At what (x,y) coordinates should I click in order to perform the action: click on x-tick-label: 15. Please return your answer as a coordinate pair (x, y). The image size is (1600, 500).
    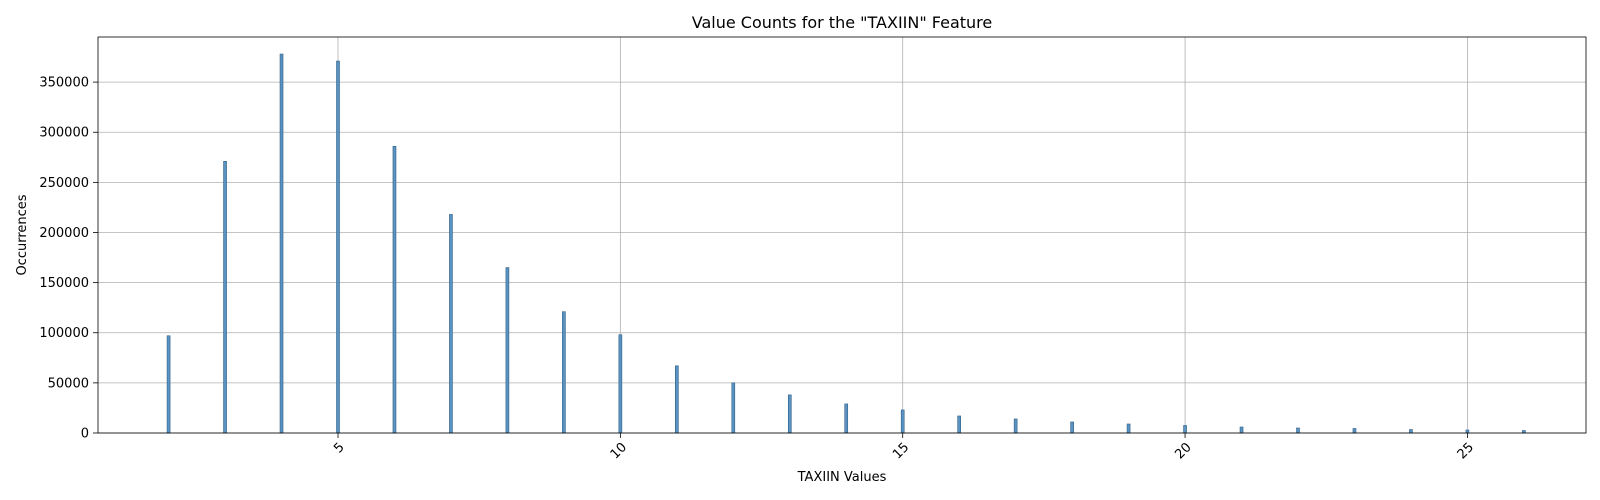
    Looking at the image, I should click on (901, 451).